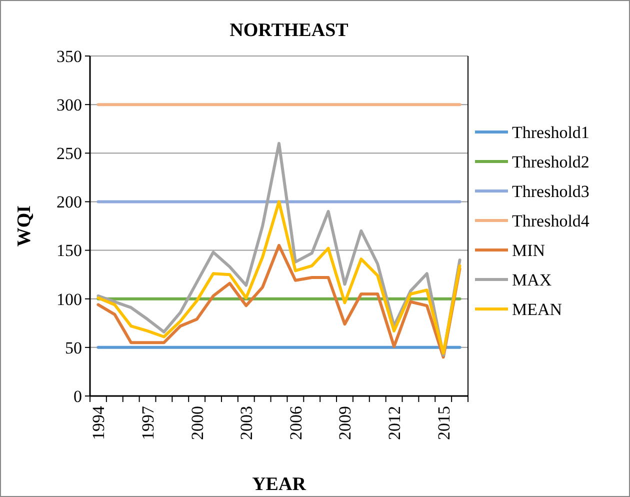 The height and width of the screenshot is (497, 630). I want to click on x-tick-label: 2015, so click(444, 423).